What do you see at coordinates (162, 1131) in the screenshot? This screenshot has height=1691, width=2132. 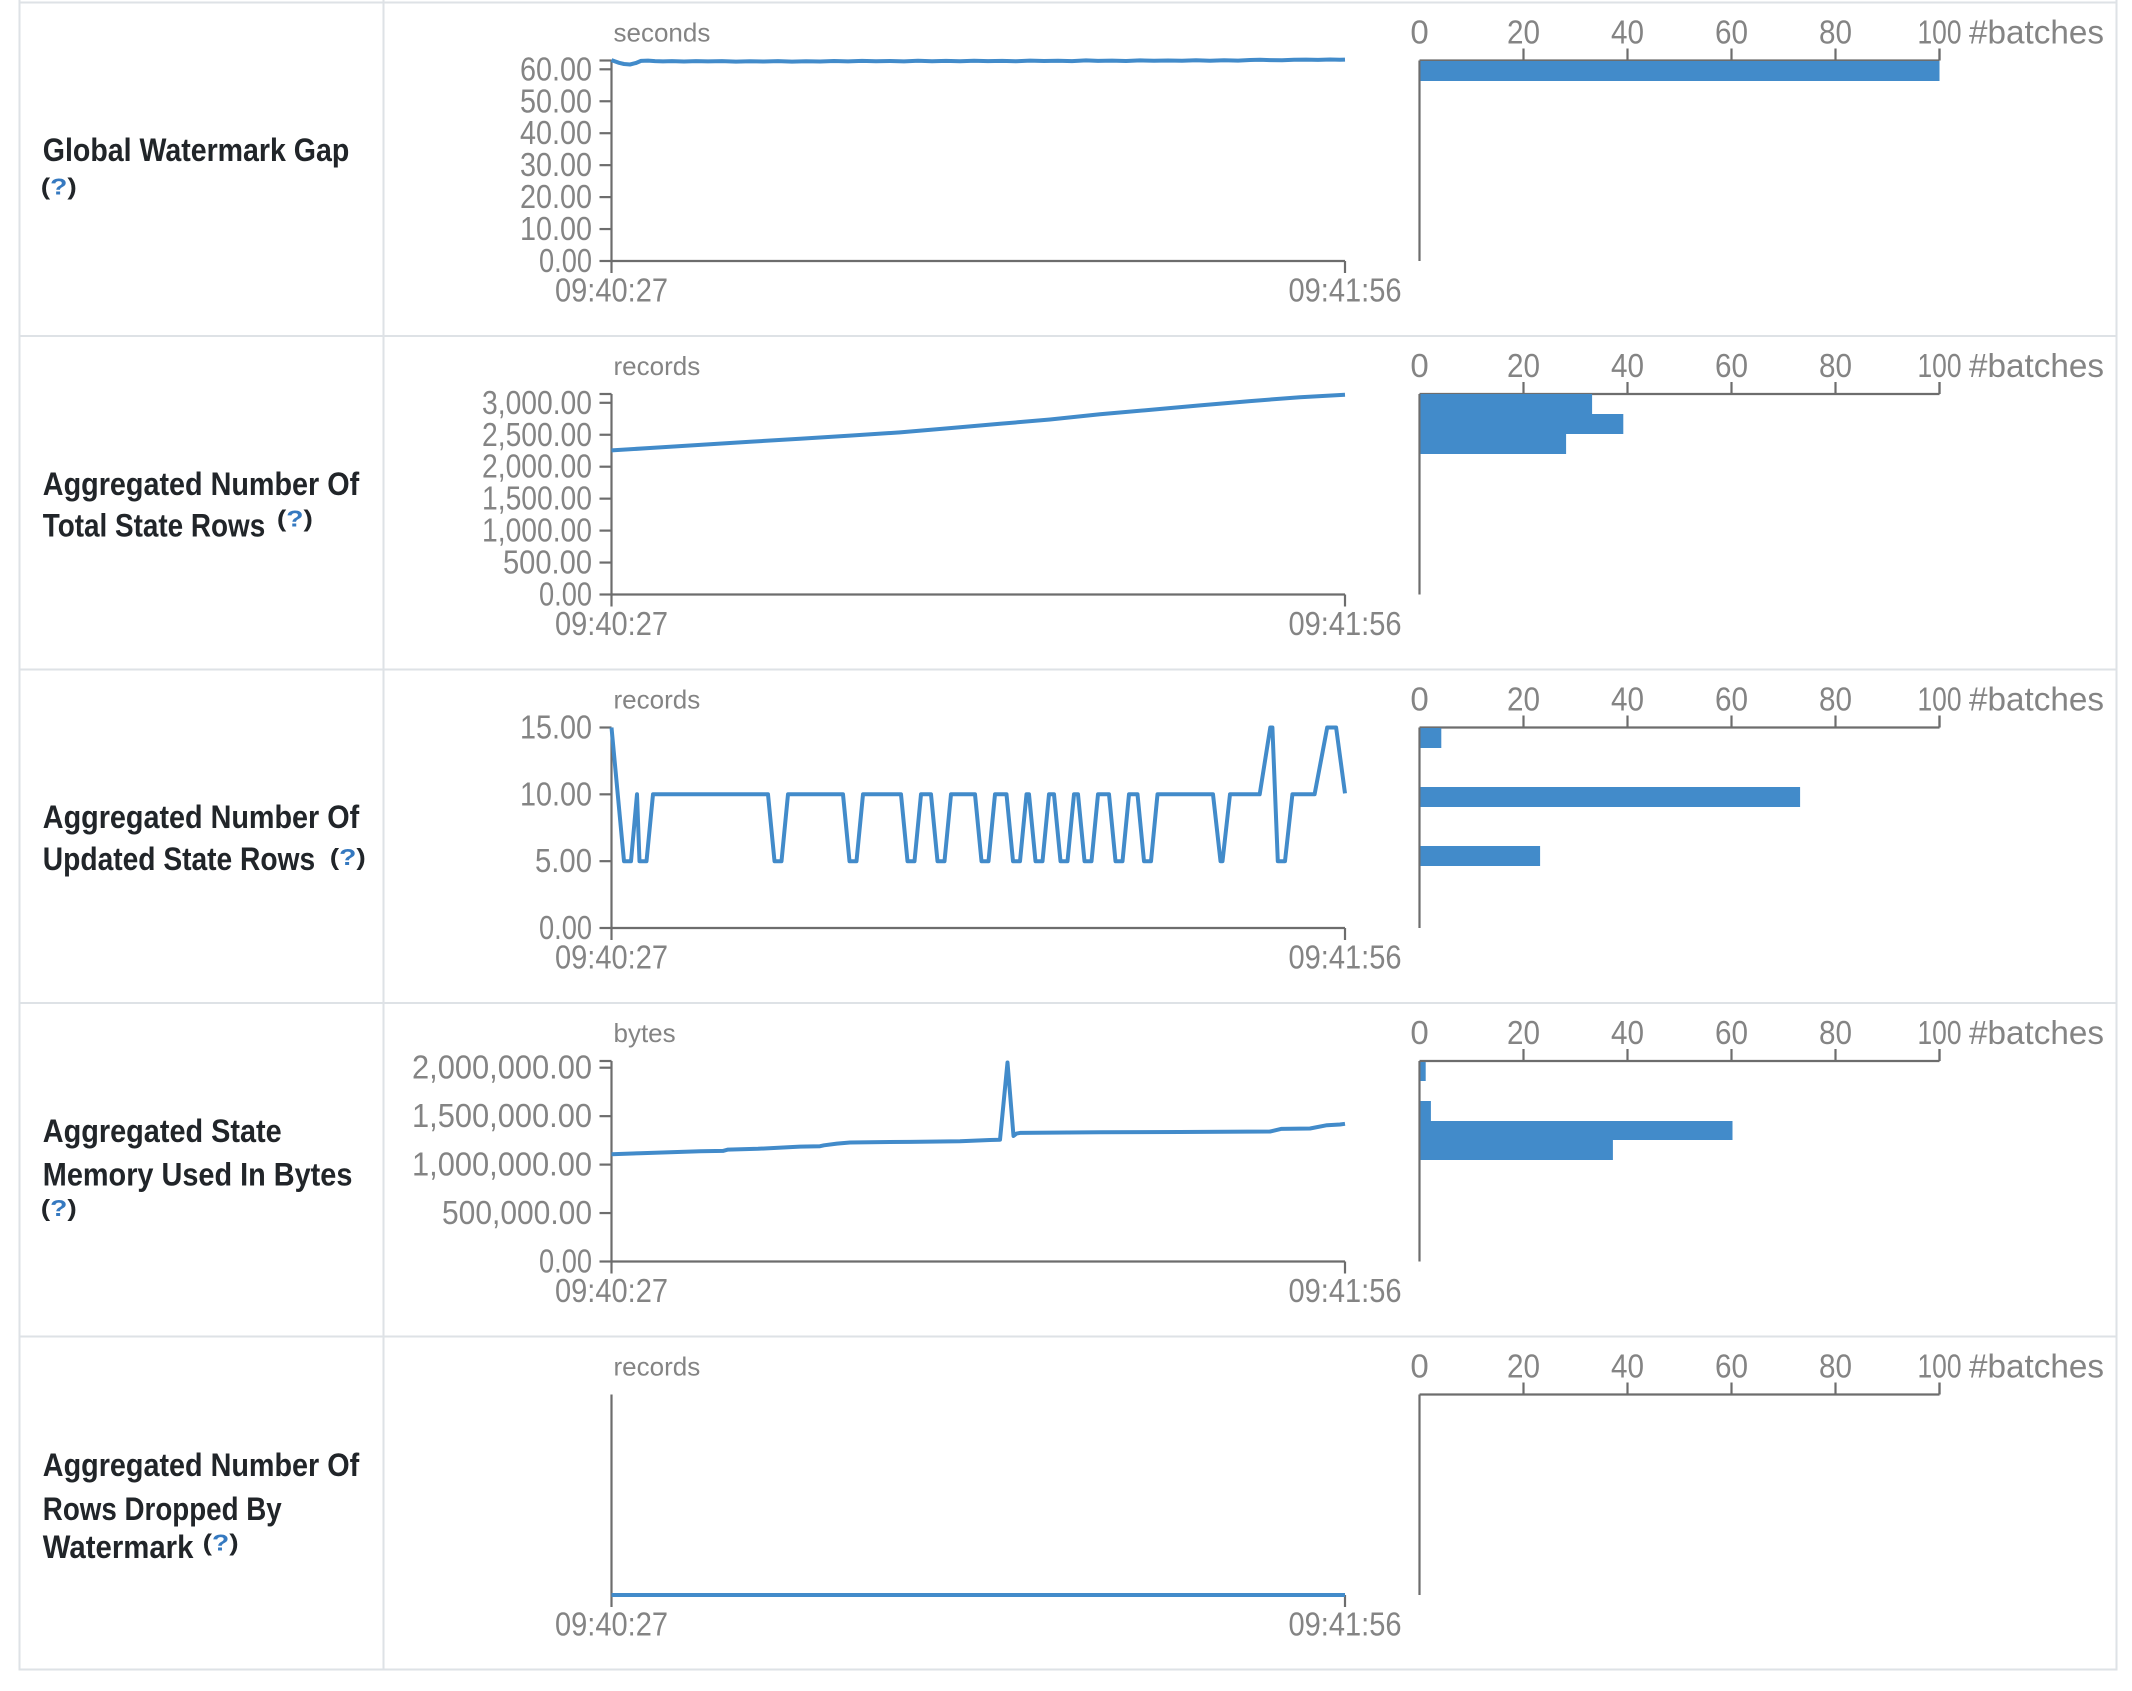 I see `svg-text: Aggregated State` at bounding box center [162, 1131].